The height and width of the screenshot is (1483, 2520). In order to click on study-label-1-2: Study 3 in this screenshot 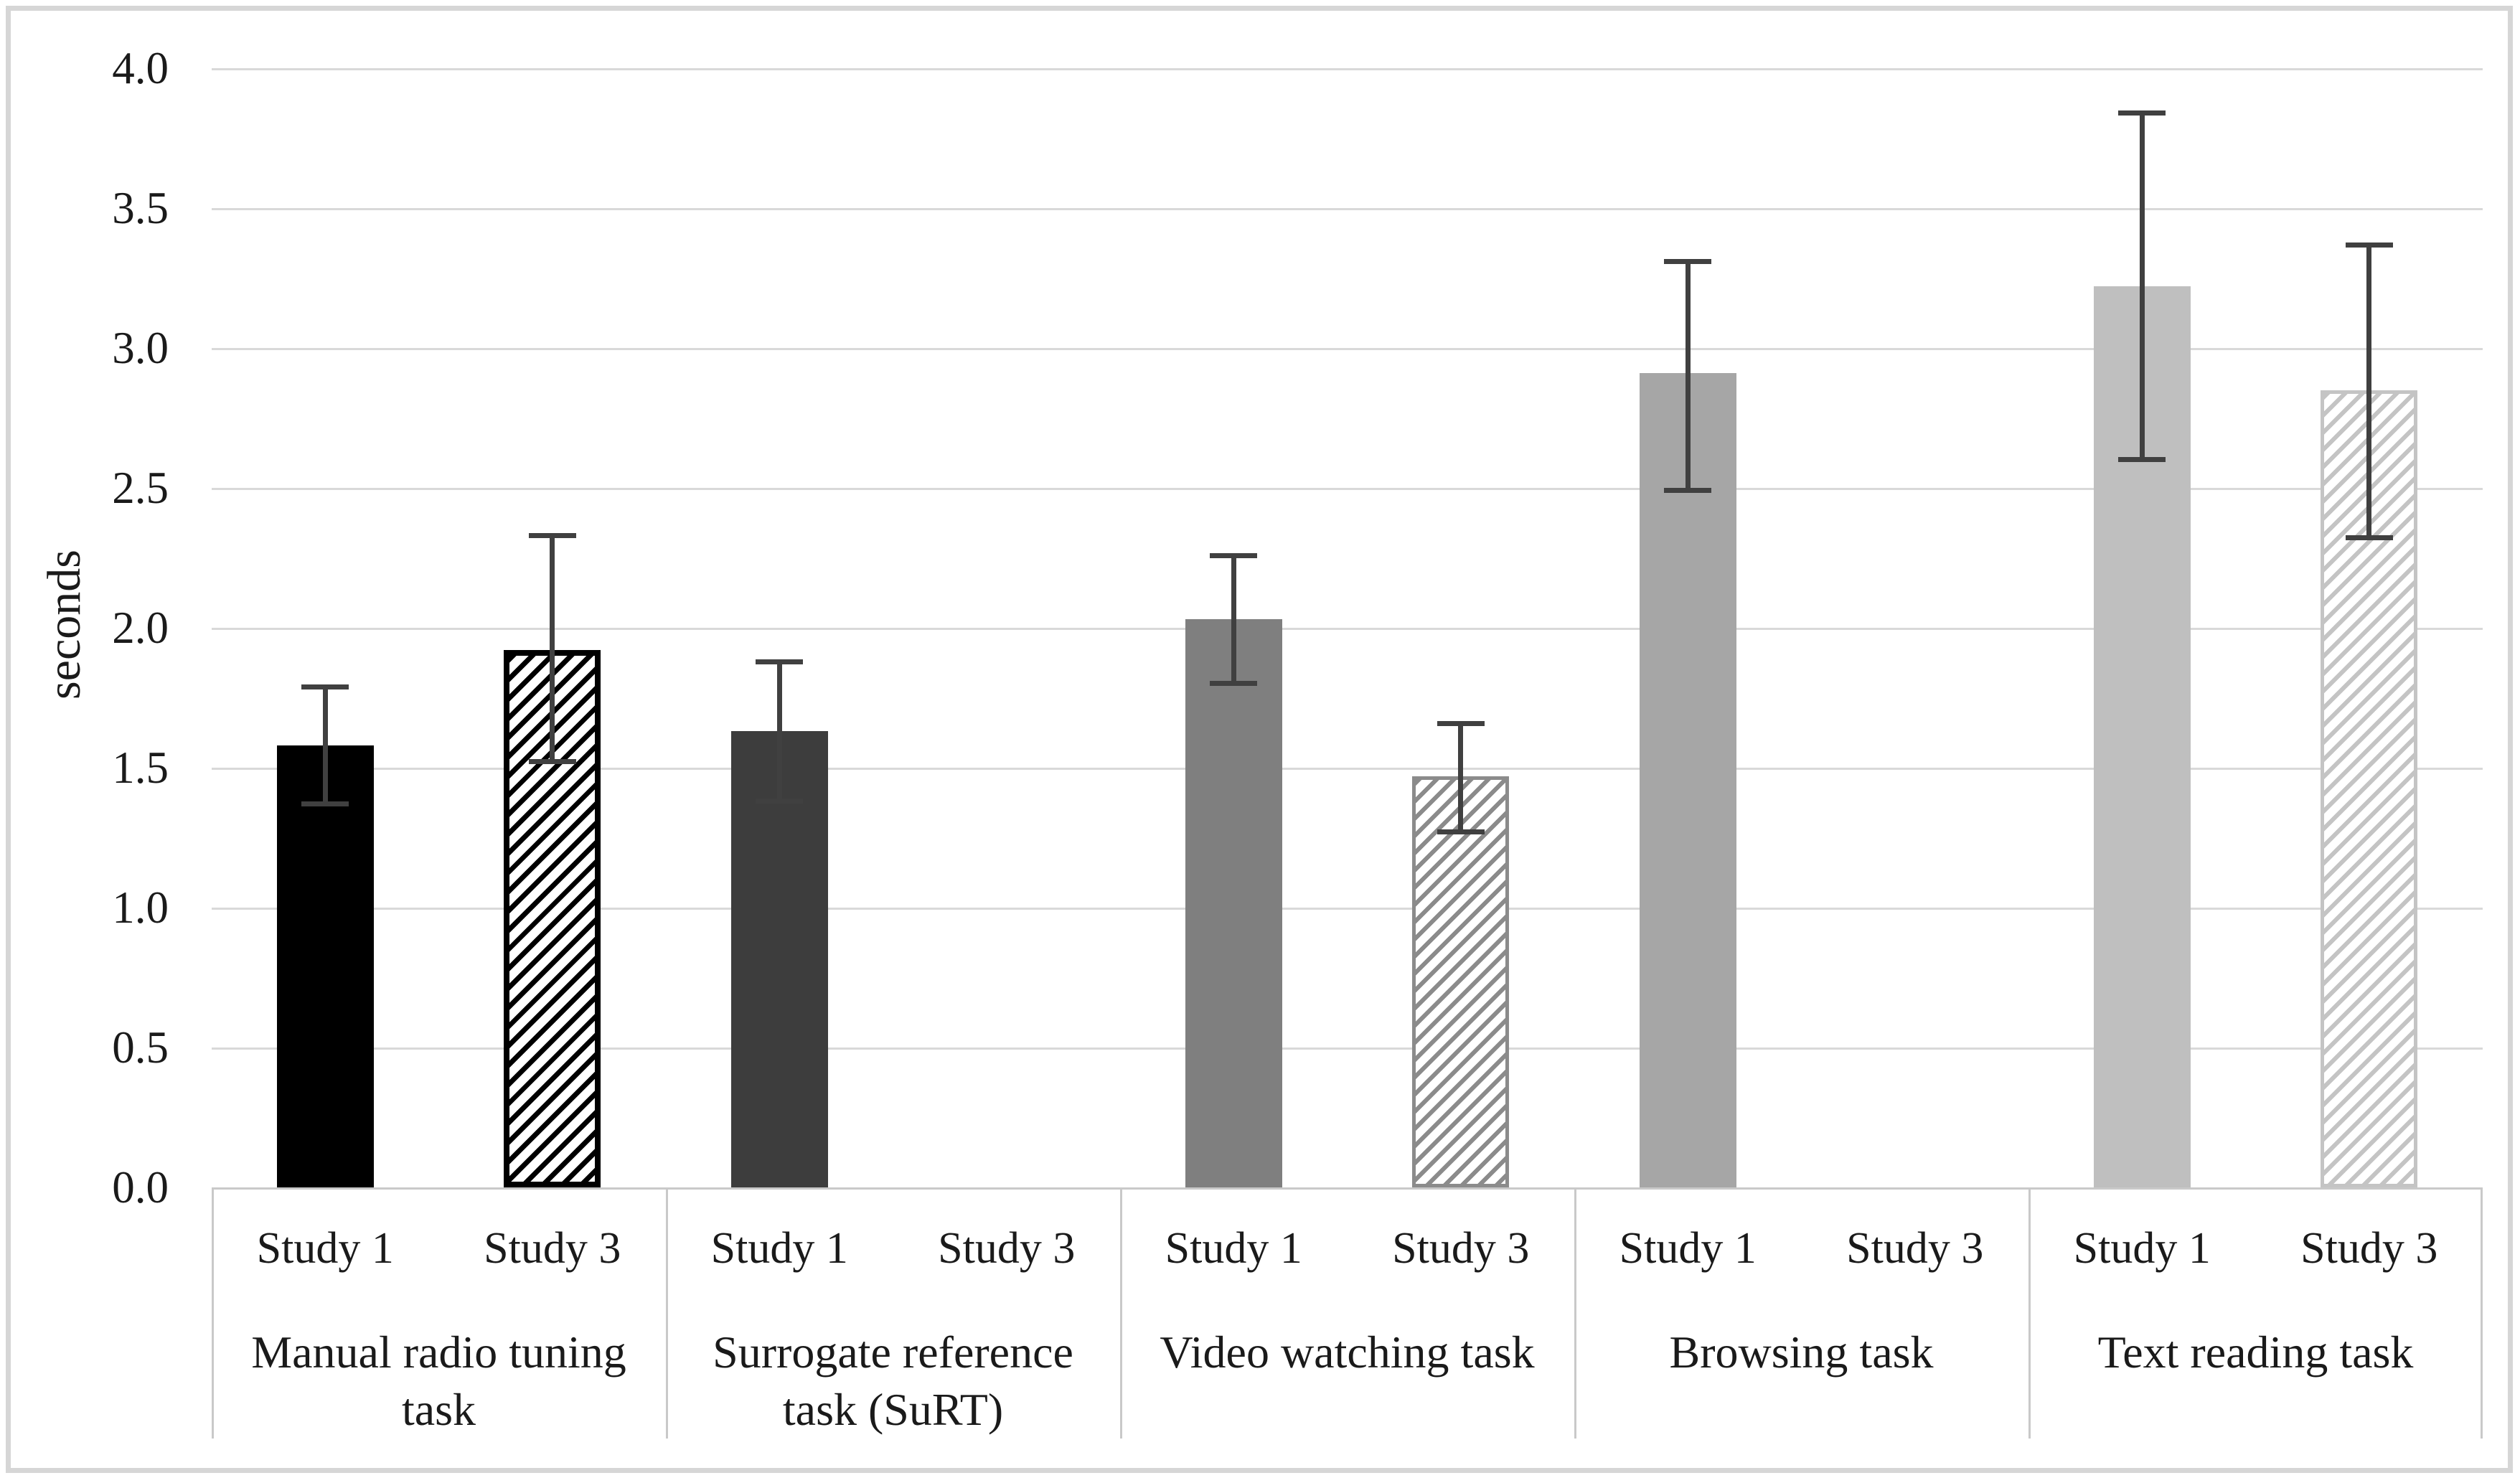, I will do `click(552, 1248)`.